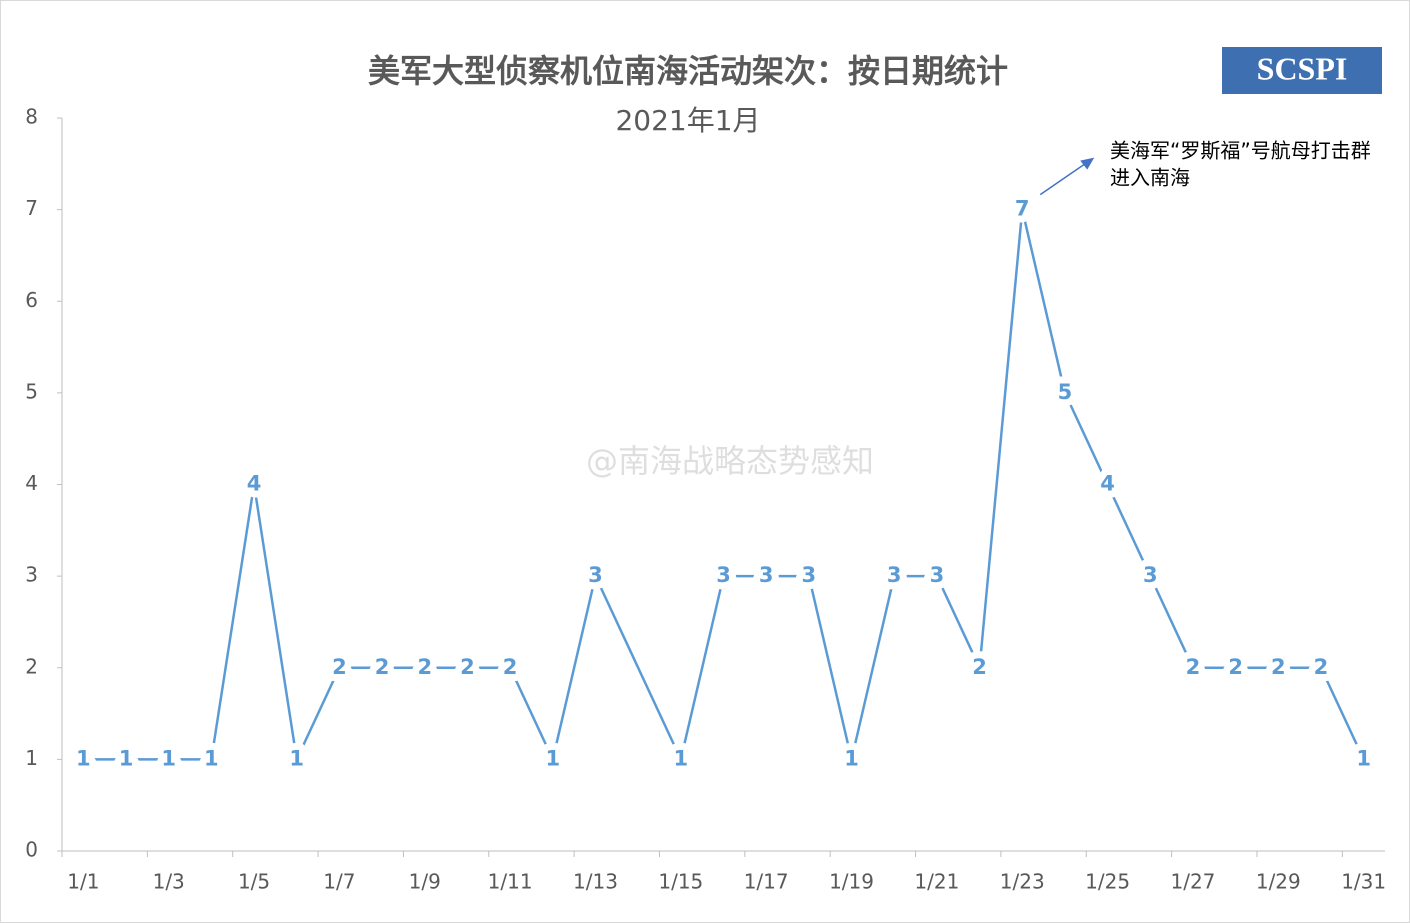  I want to click on chart-subtitle: 2021年1月, so click(687, 120).